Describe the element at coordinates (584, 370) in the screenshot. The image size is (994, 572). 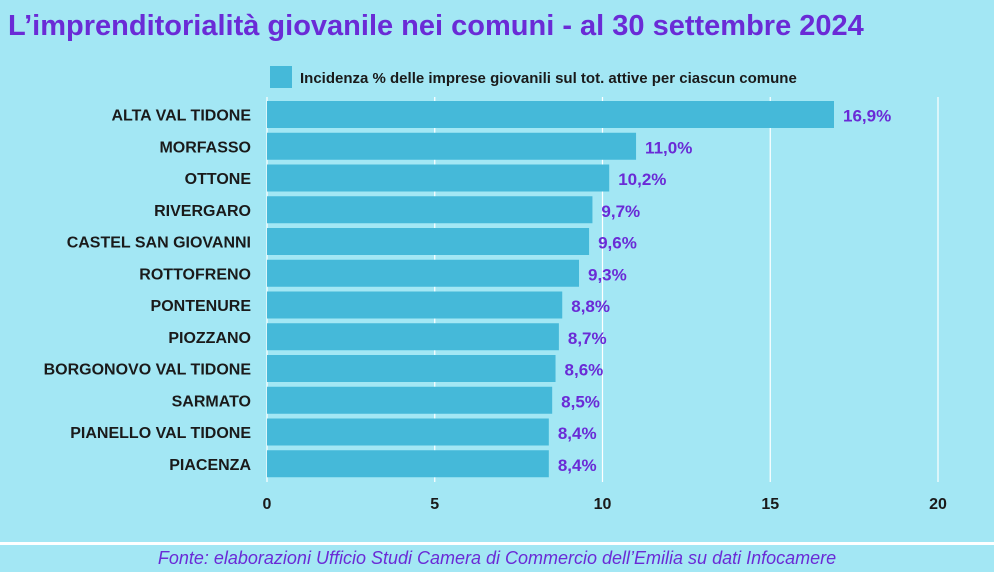
I see `data-label: 8,6%` at that location.